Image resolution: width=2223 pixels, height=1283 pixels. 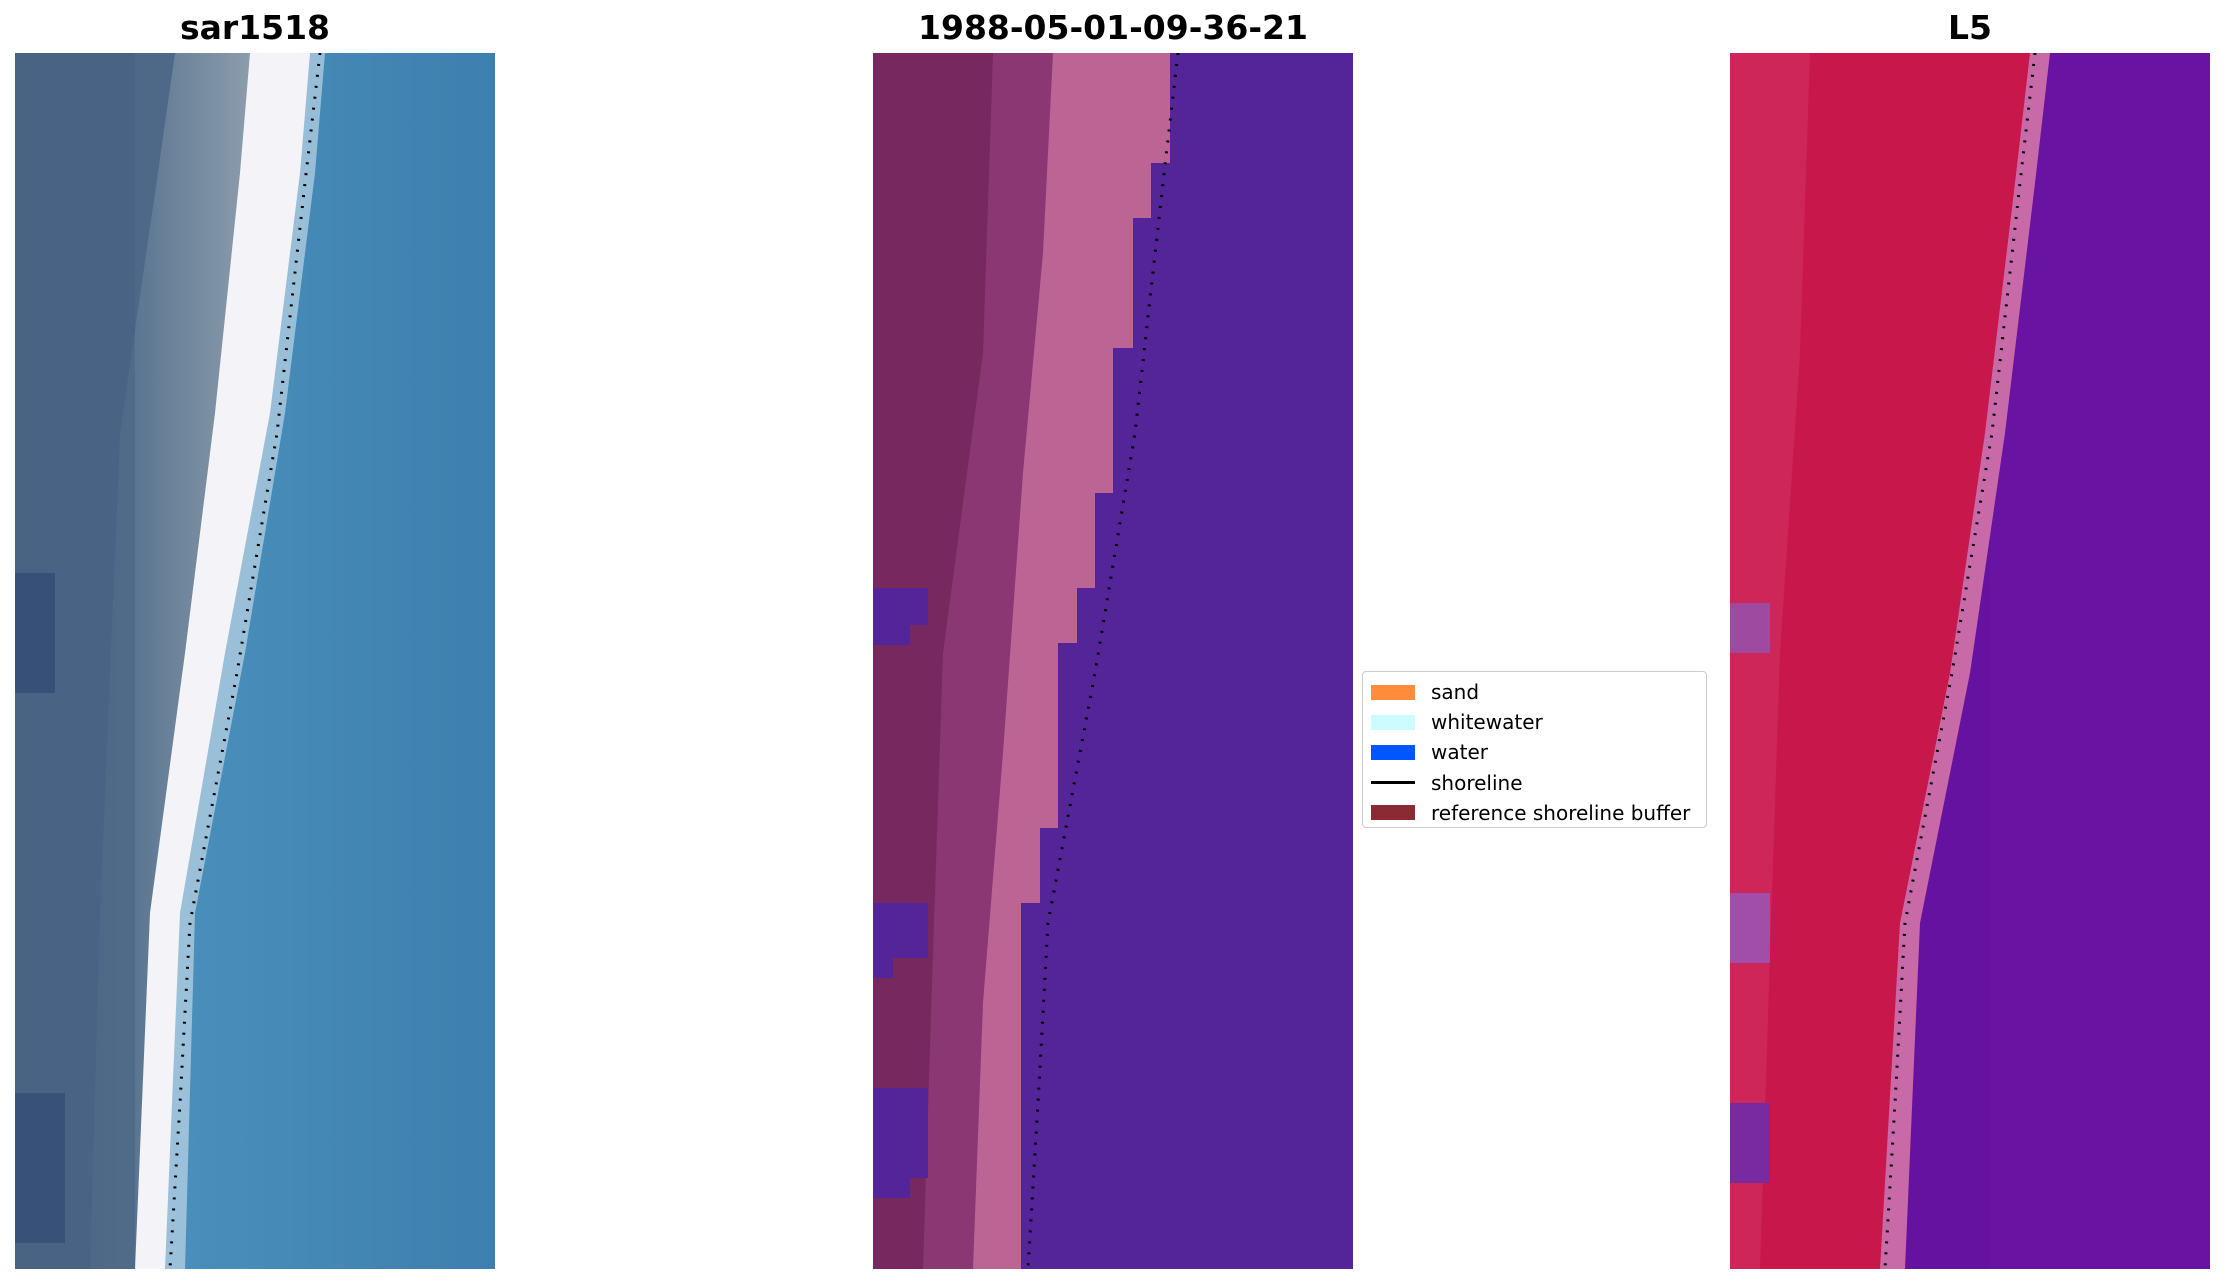 I want to click on legend-item-sand: sand, so click(x=1534, y=692).